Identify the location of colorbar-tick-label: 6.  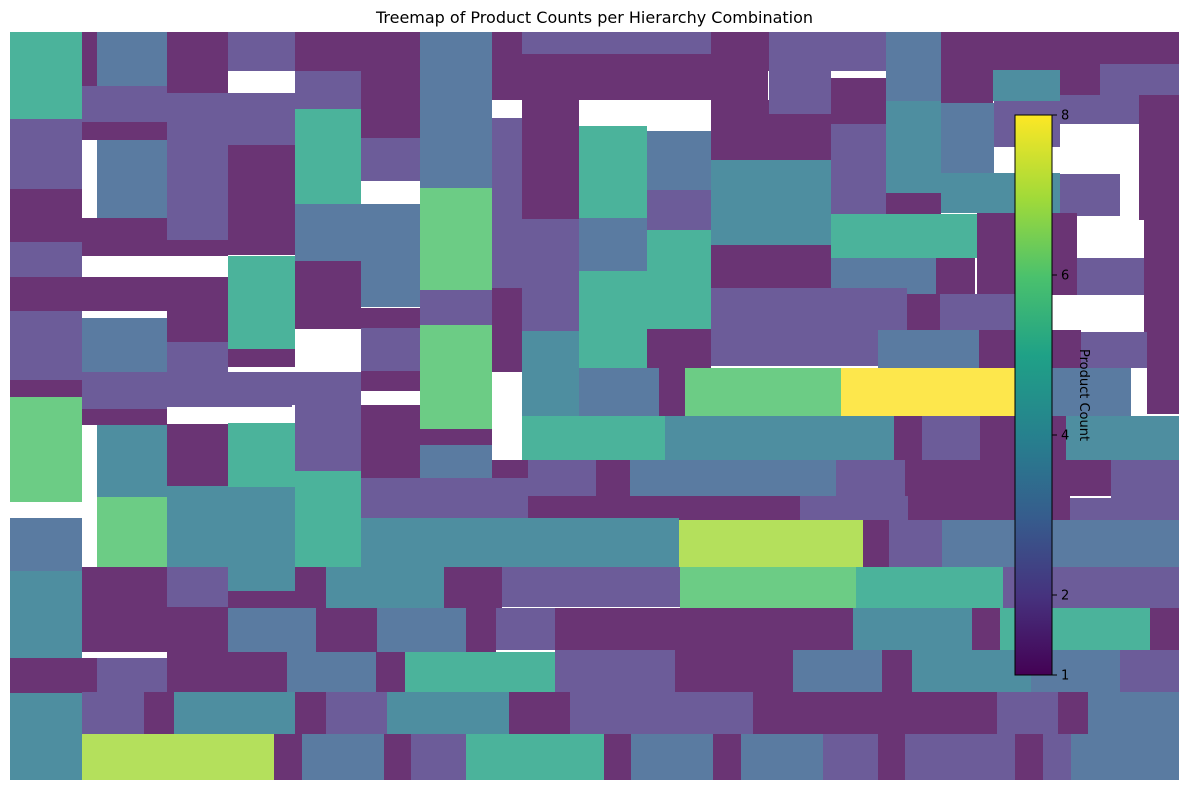
(1065, 276).